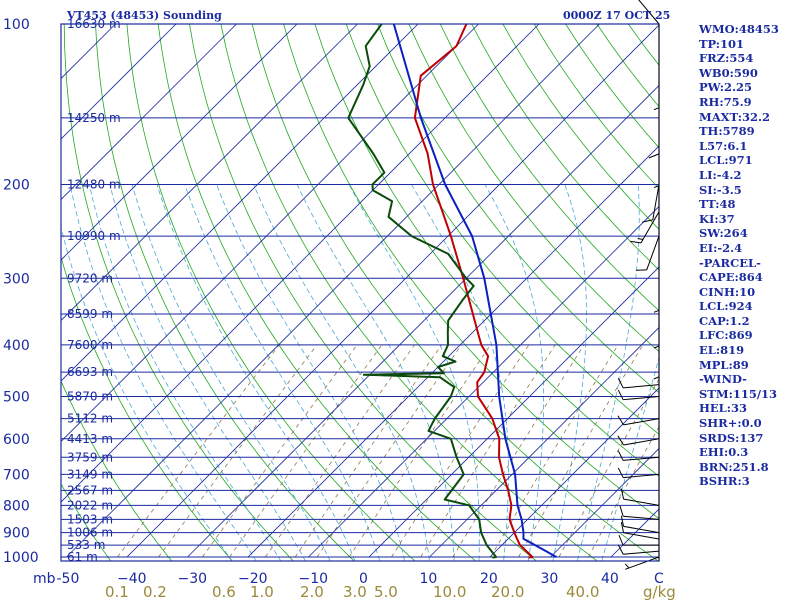 This screenshot has width=800, height=600. I want to click on index-line: LCL:971, so click(726, 160).